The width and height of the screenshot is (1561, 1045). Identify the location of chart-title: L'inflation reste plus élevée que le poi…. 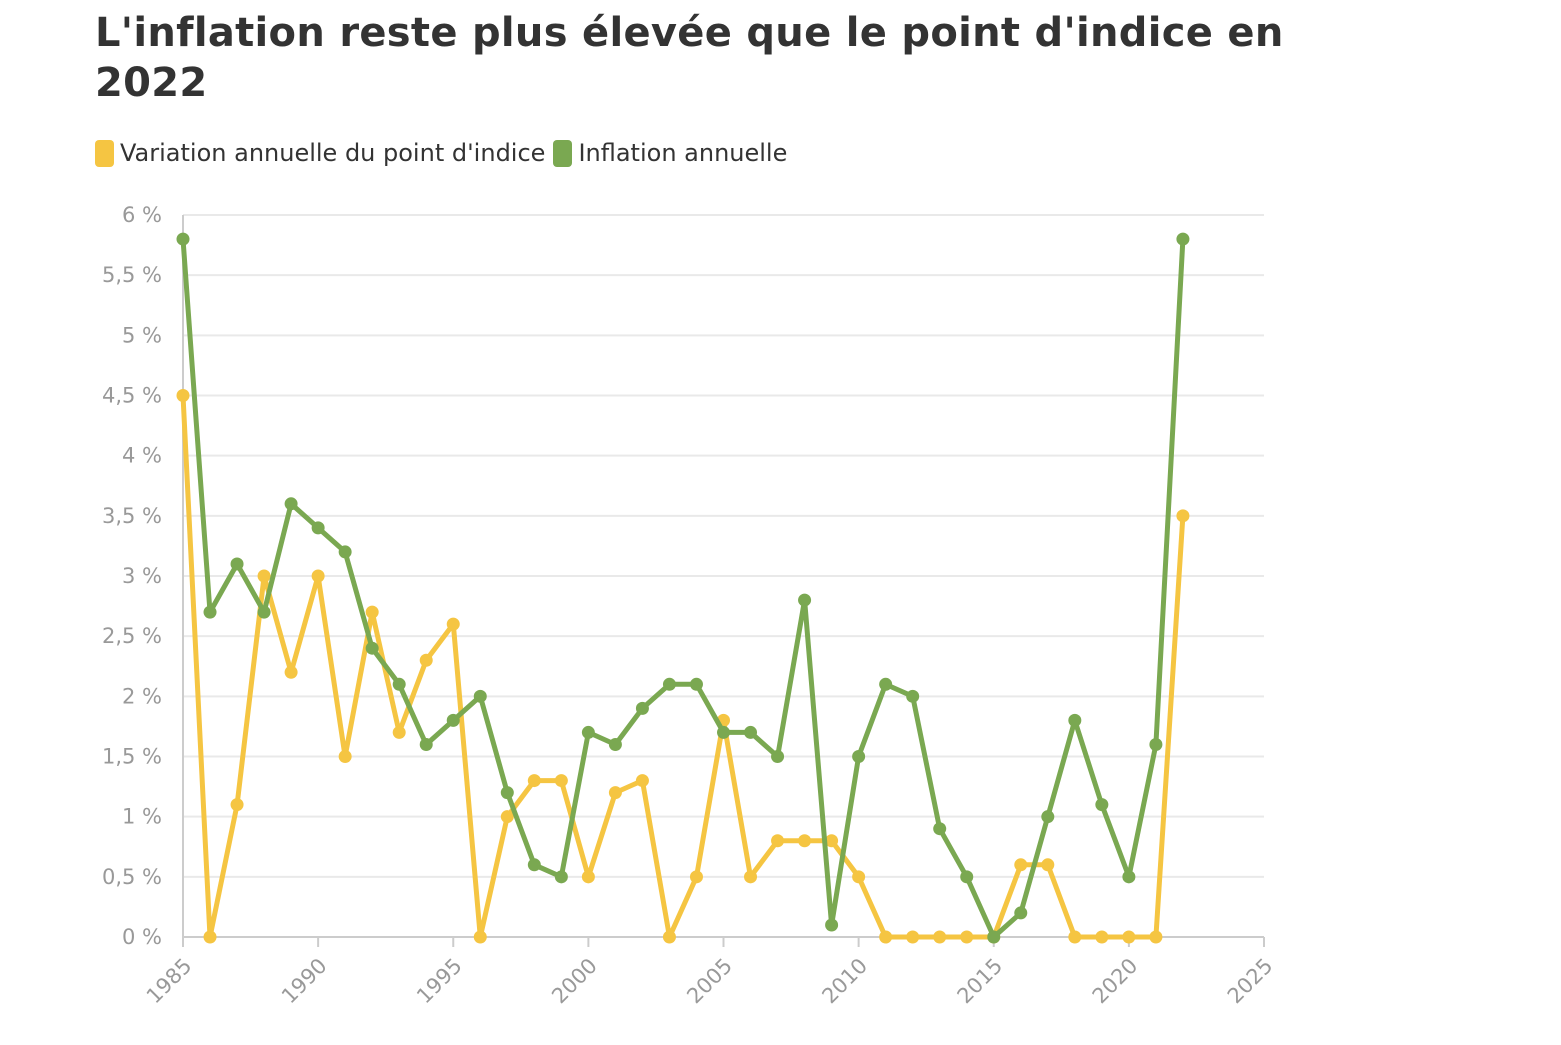
(689, 58).